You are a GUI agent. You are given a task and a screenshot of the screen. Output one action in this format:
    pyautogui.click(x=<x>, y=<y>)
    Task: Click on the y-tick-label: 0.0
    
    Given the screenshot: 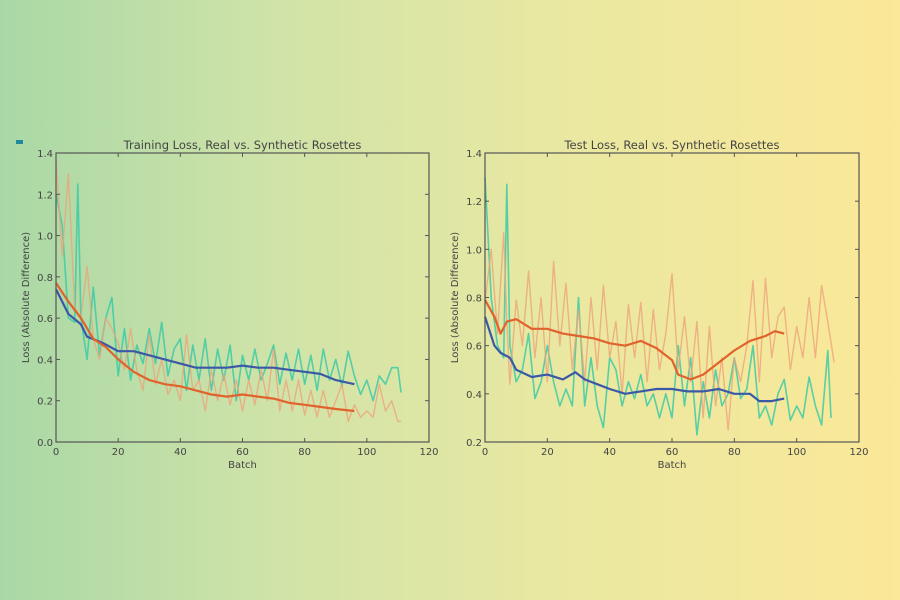 What is the action you would take?
    pyautogui.click(x=45, y=443)
    